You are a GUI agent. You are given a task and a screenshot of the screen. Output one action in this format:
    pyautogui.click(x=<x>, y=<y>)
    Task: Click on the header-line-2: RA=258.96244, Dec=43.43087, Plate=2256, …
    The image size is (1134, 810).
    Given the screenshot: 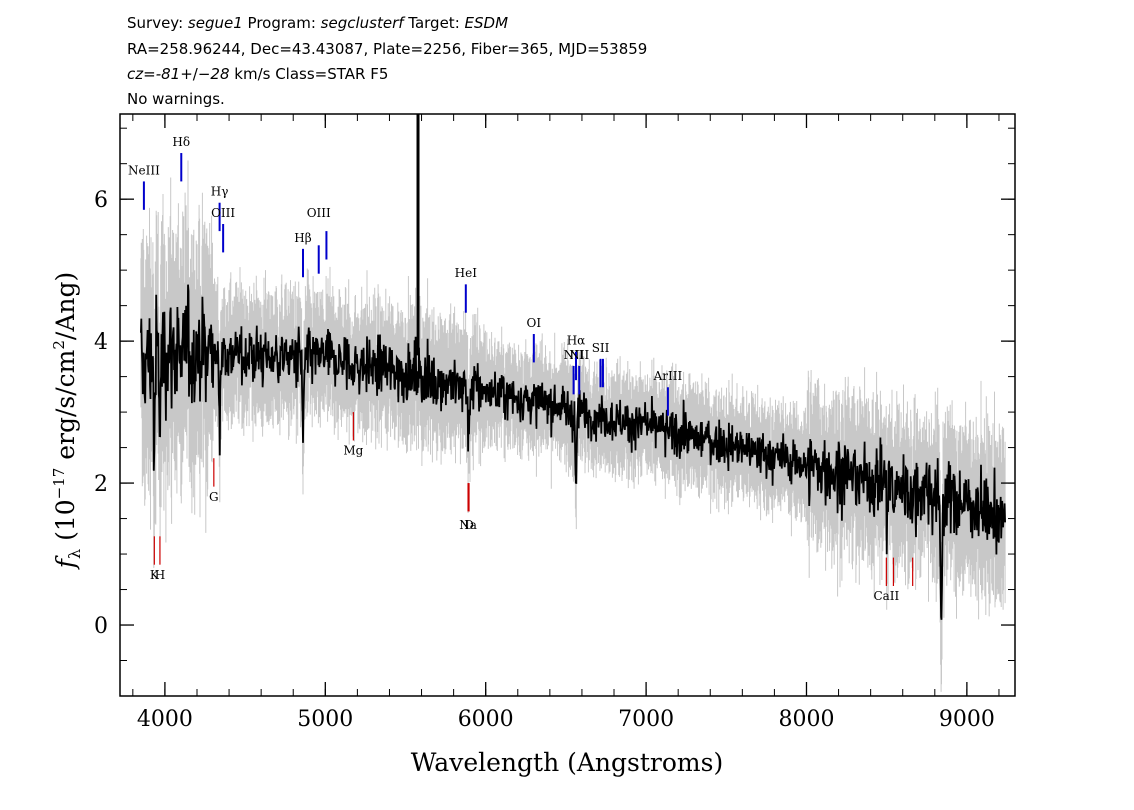 What is the action you would take?
    pyautogui.click(x=387, y=49)
    